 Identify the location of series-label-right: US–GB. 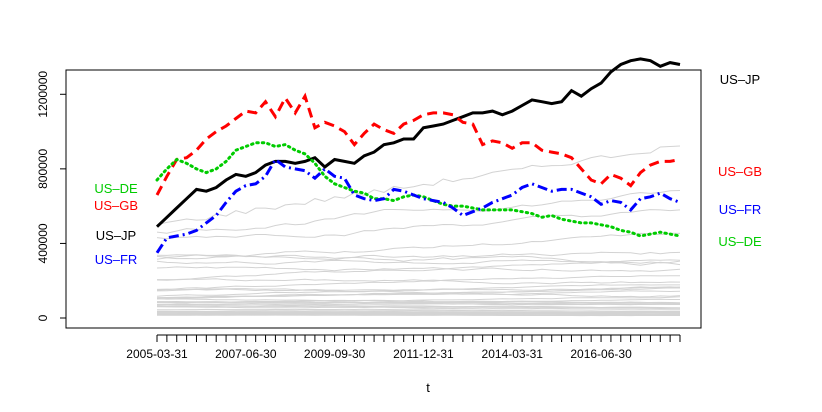
(740, 171).